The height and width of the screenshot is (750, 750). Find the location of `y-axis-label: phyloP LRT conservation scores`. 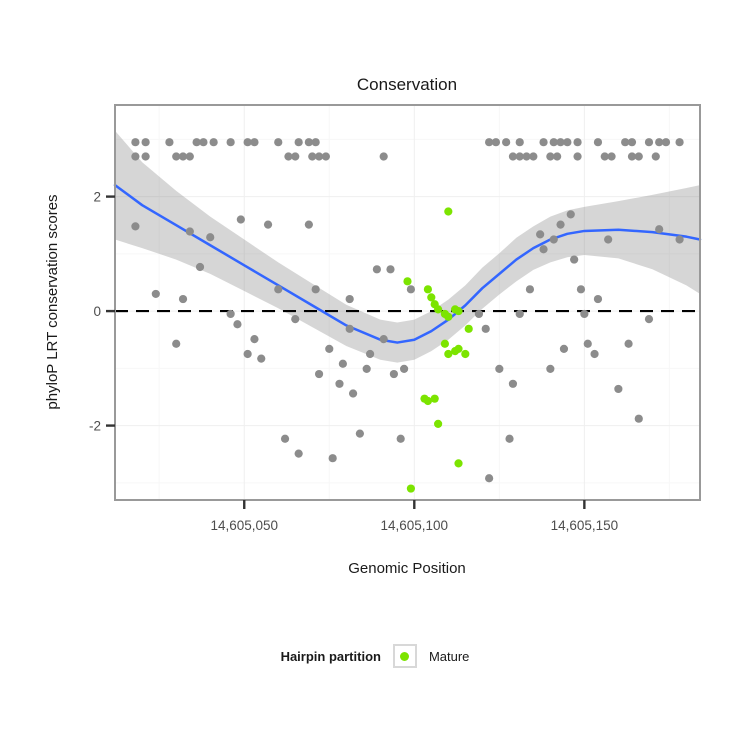

y-axis-label: phyloP LRT conservation scores is located at coordinates (52, 301).